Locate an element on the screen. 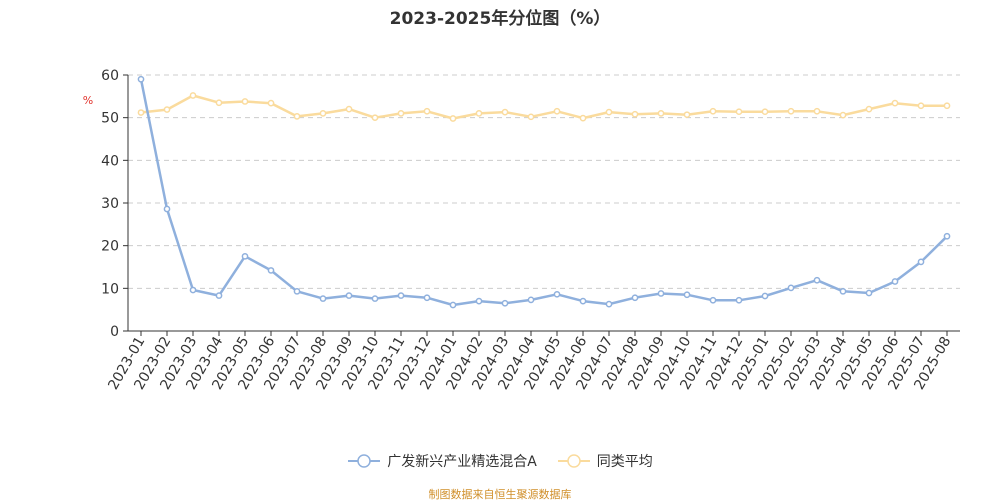 This screenshot has height=502, width=1000. y-tick-label: 10 is located at coordinates (110, 289).